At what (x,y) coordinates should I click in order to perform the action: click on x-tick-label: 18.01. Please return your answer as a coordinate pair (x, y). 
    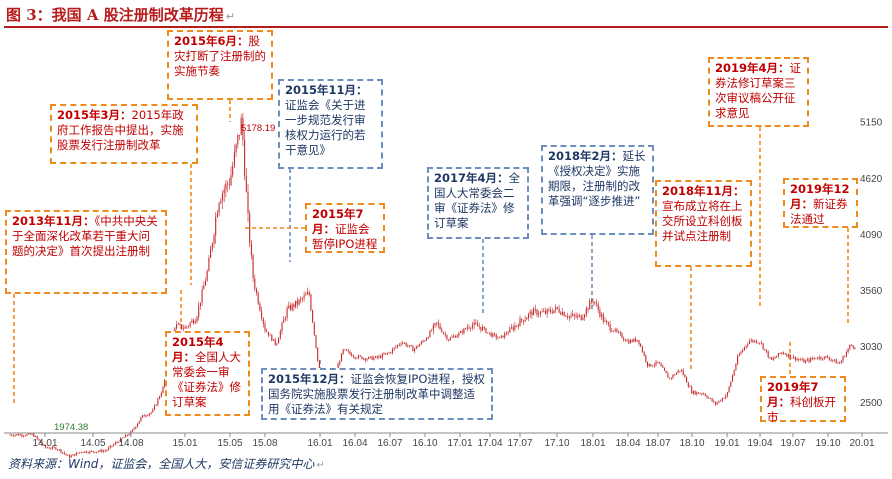
    Looking at the image, I should click on (592, 443).